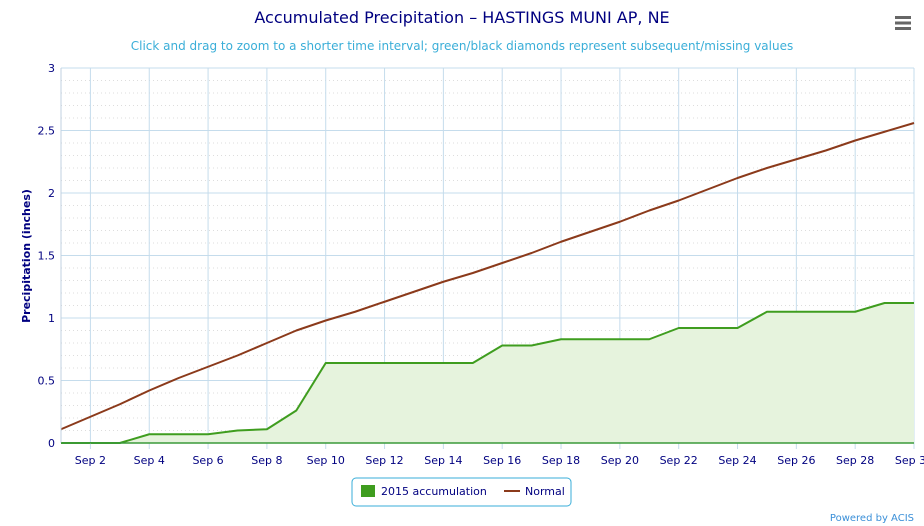  Describe the element at coordinates (51, 193) in the screenshot. I see `y-tick-label: 2` at that location.